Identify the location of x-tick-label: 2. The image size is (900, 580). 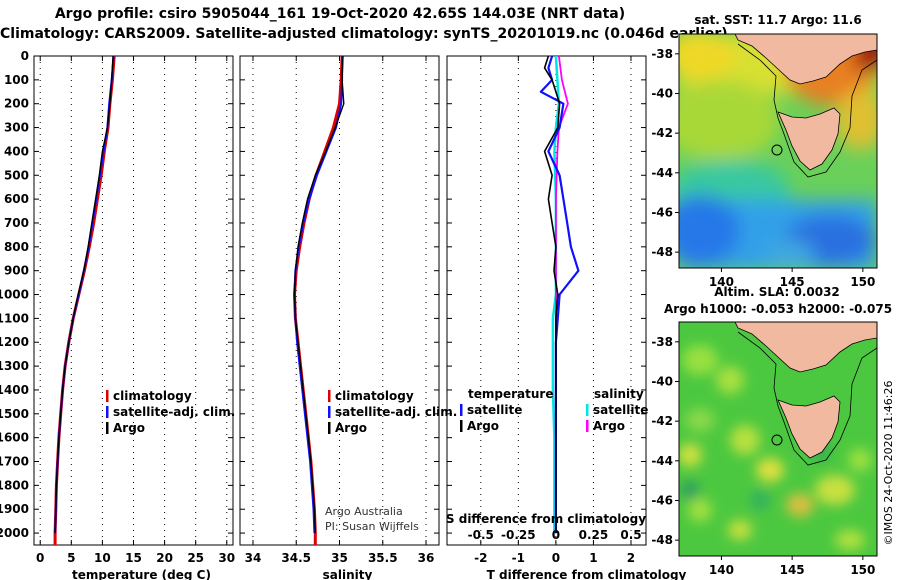
(631, 558).